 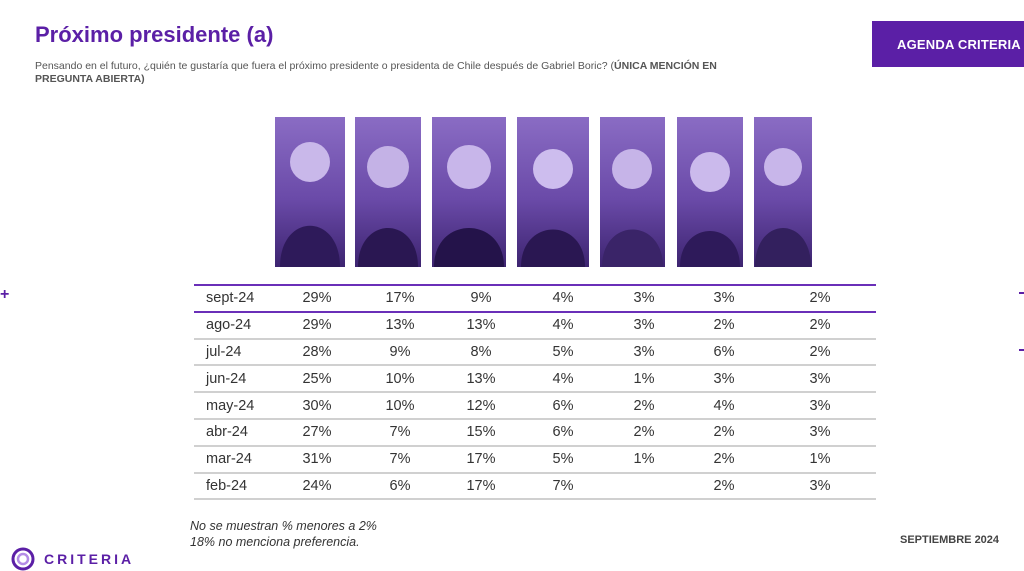 I want to click on month-cell: may-24, so click(x=234, y=406).